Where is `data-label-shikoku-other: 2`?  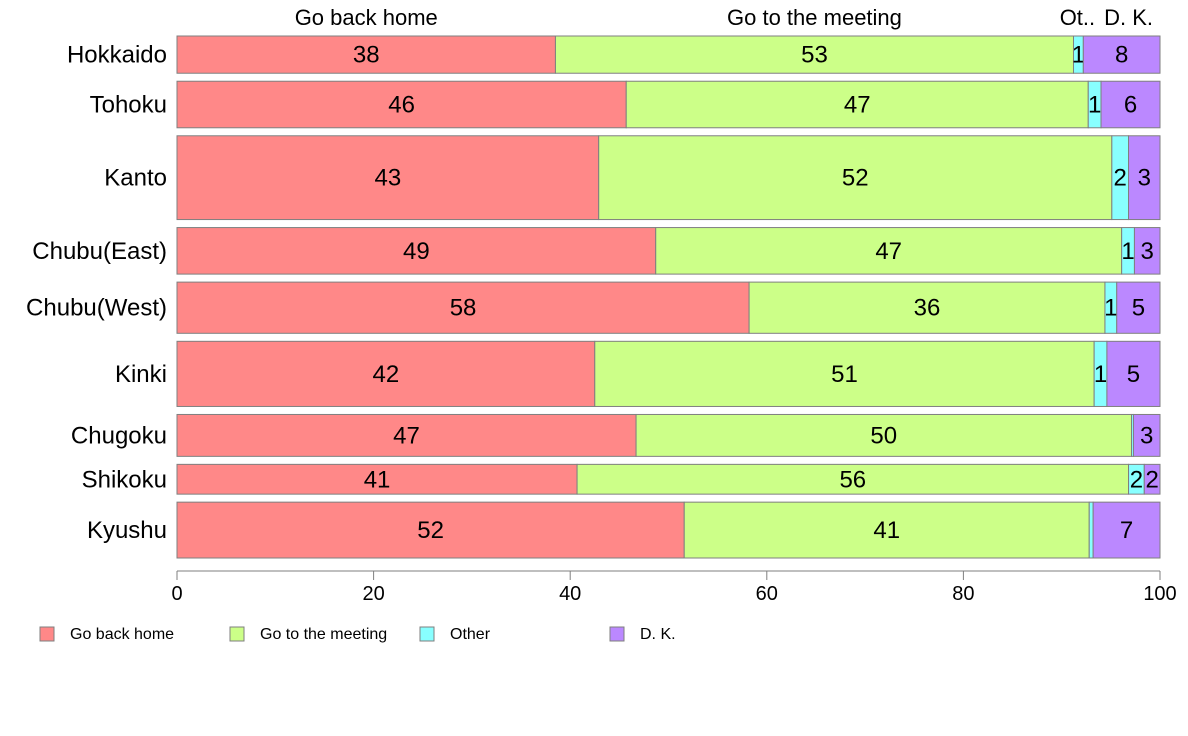
data-label-shikoku-other: 2 is located at coordinates (1136, 479).